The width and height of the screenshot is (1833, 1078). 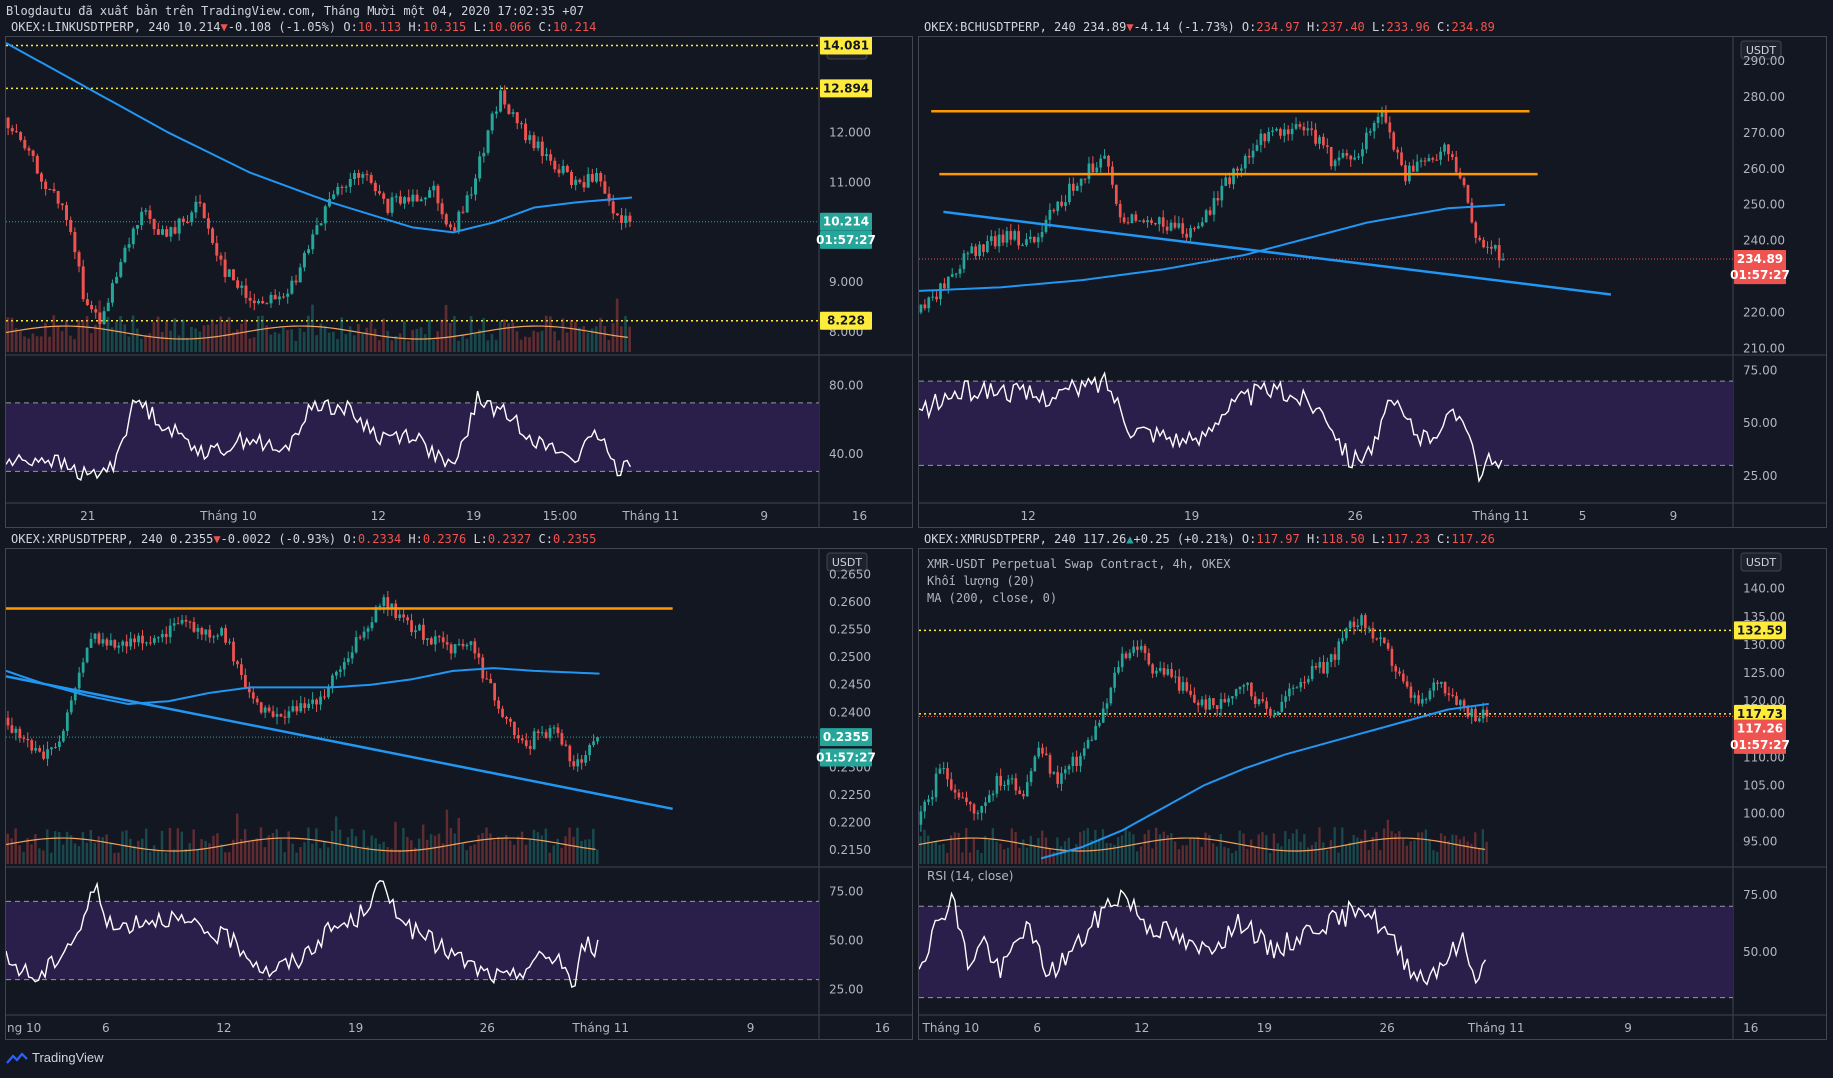 I want to click on footer: TradingView, so click(x=55, y=1057).